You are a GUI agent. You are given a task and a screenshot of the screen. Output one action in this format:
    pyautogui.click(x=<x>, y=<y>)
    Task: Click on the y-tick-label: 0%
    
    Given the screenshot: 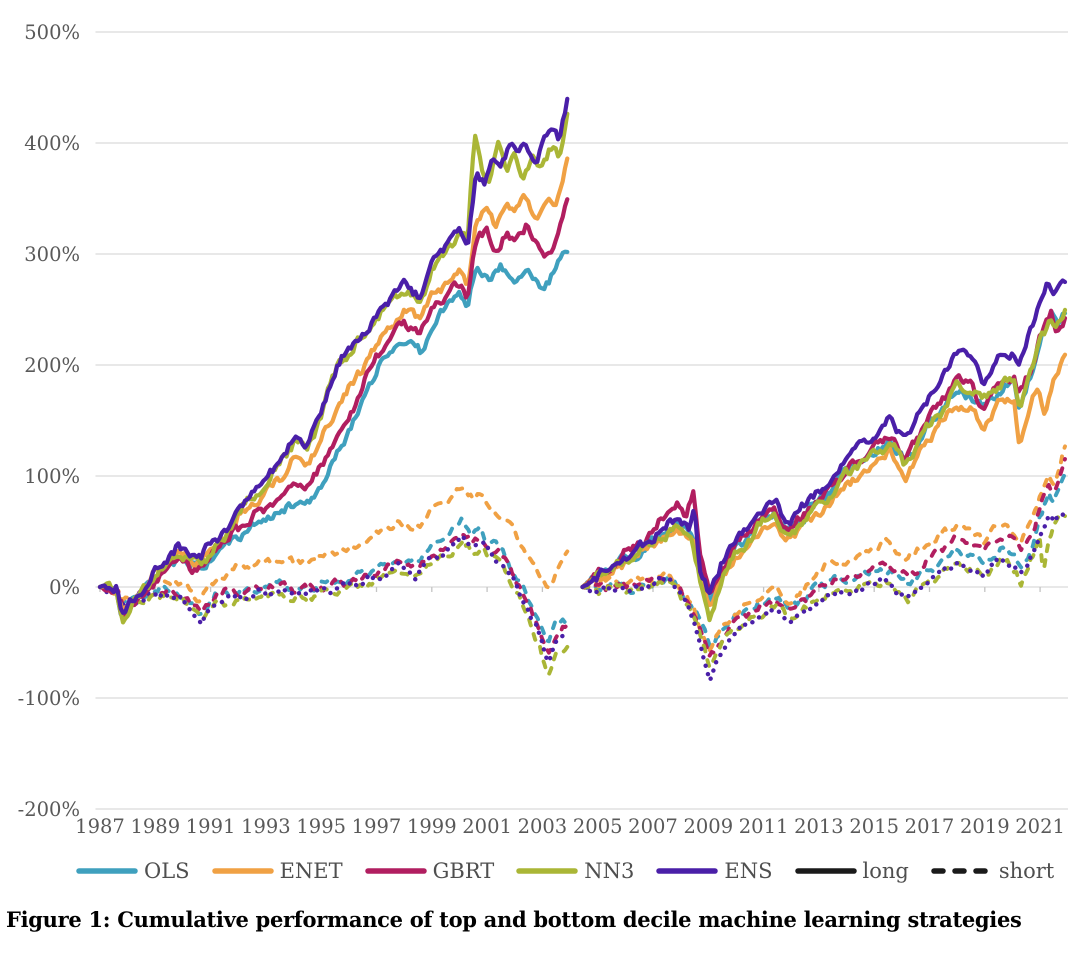 What is the action you would take?
    pyautogui.click(x=64, y=587)
    